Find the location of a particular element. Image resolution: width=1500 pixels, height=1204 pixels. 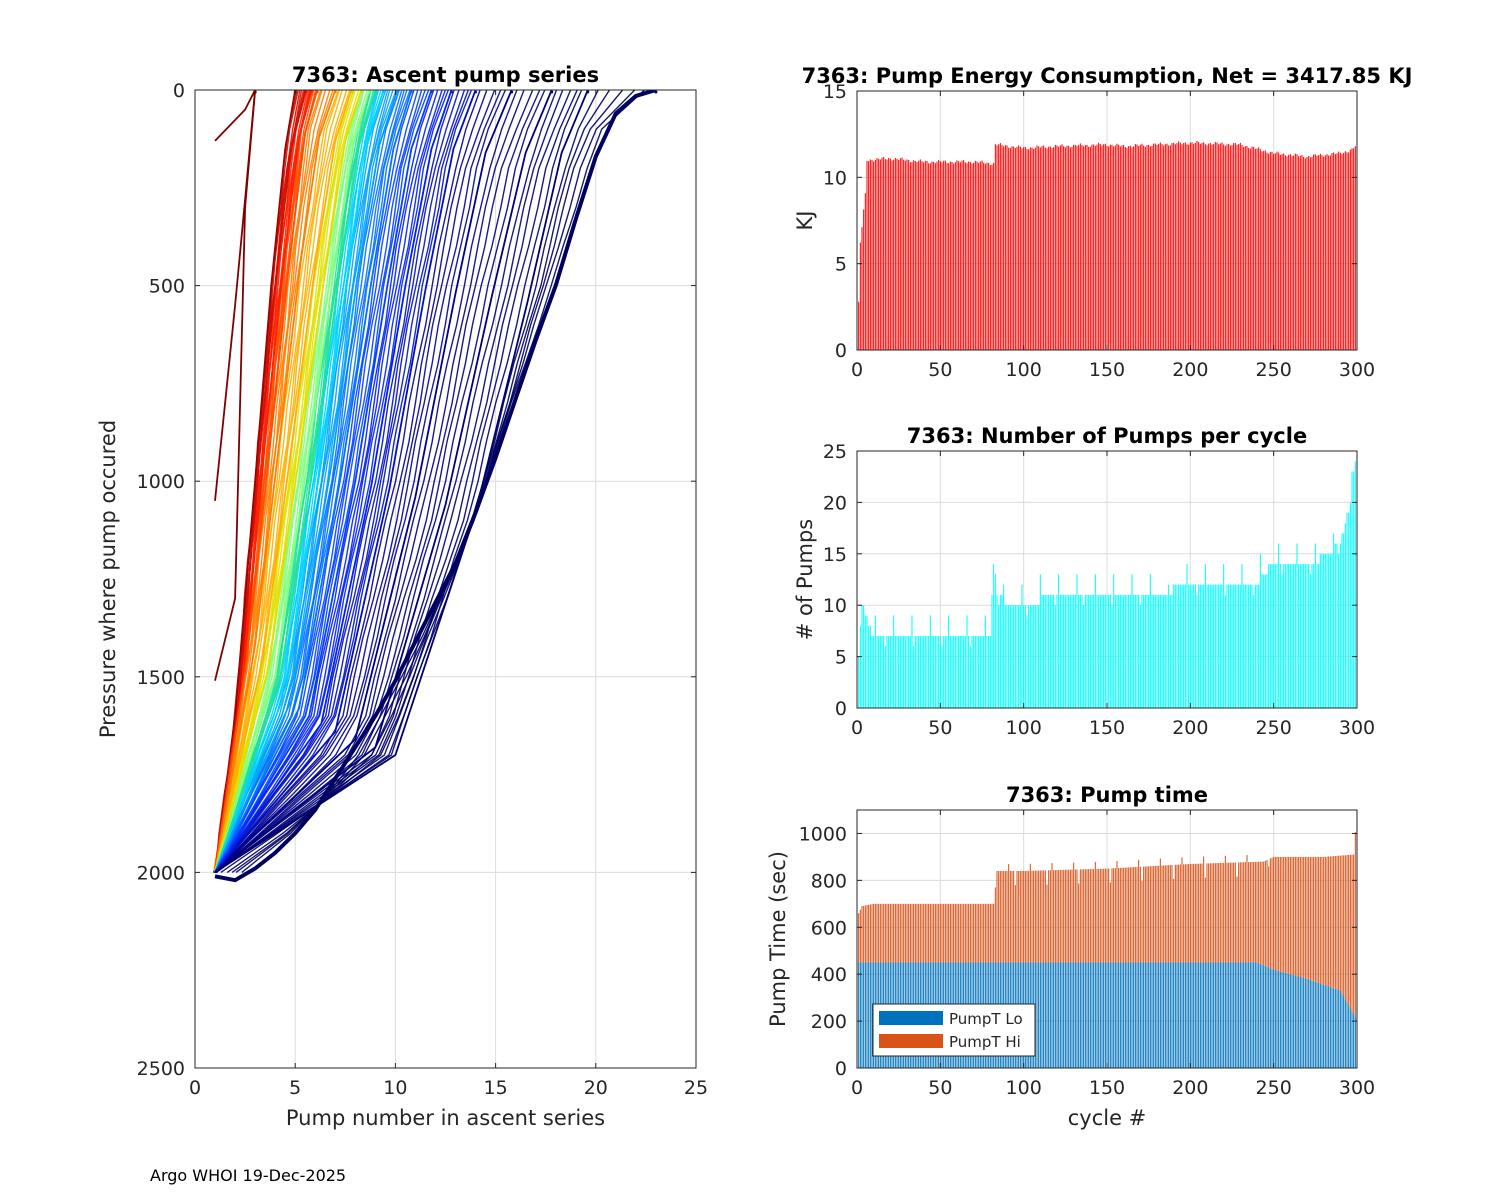

y-axis-label: # of Pumps is located at coordinates (805, 580).